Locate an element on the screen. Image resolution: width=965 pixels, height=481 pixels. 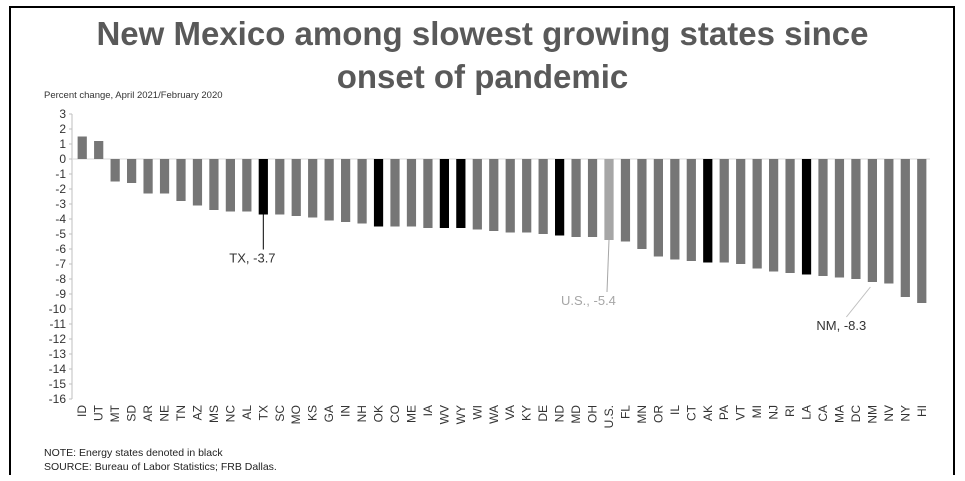
x-tick-label: CT is located at coordinates (691, 412).